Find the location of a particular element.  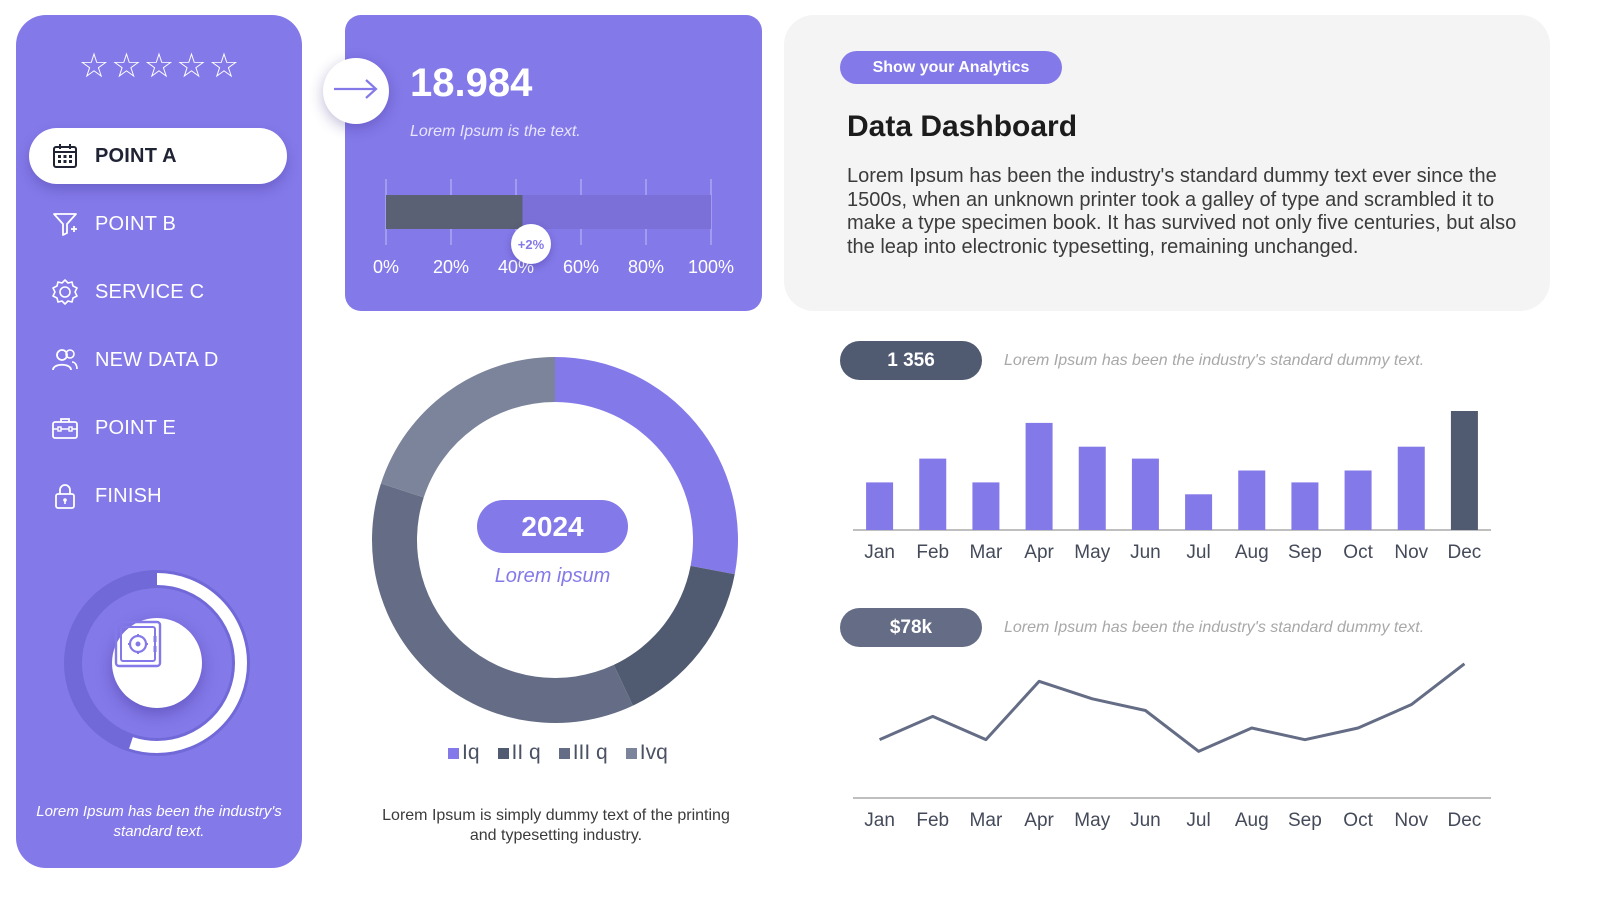

rating-stars: ☆☆☆☆☆ is located at coordinates (159, 66).